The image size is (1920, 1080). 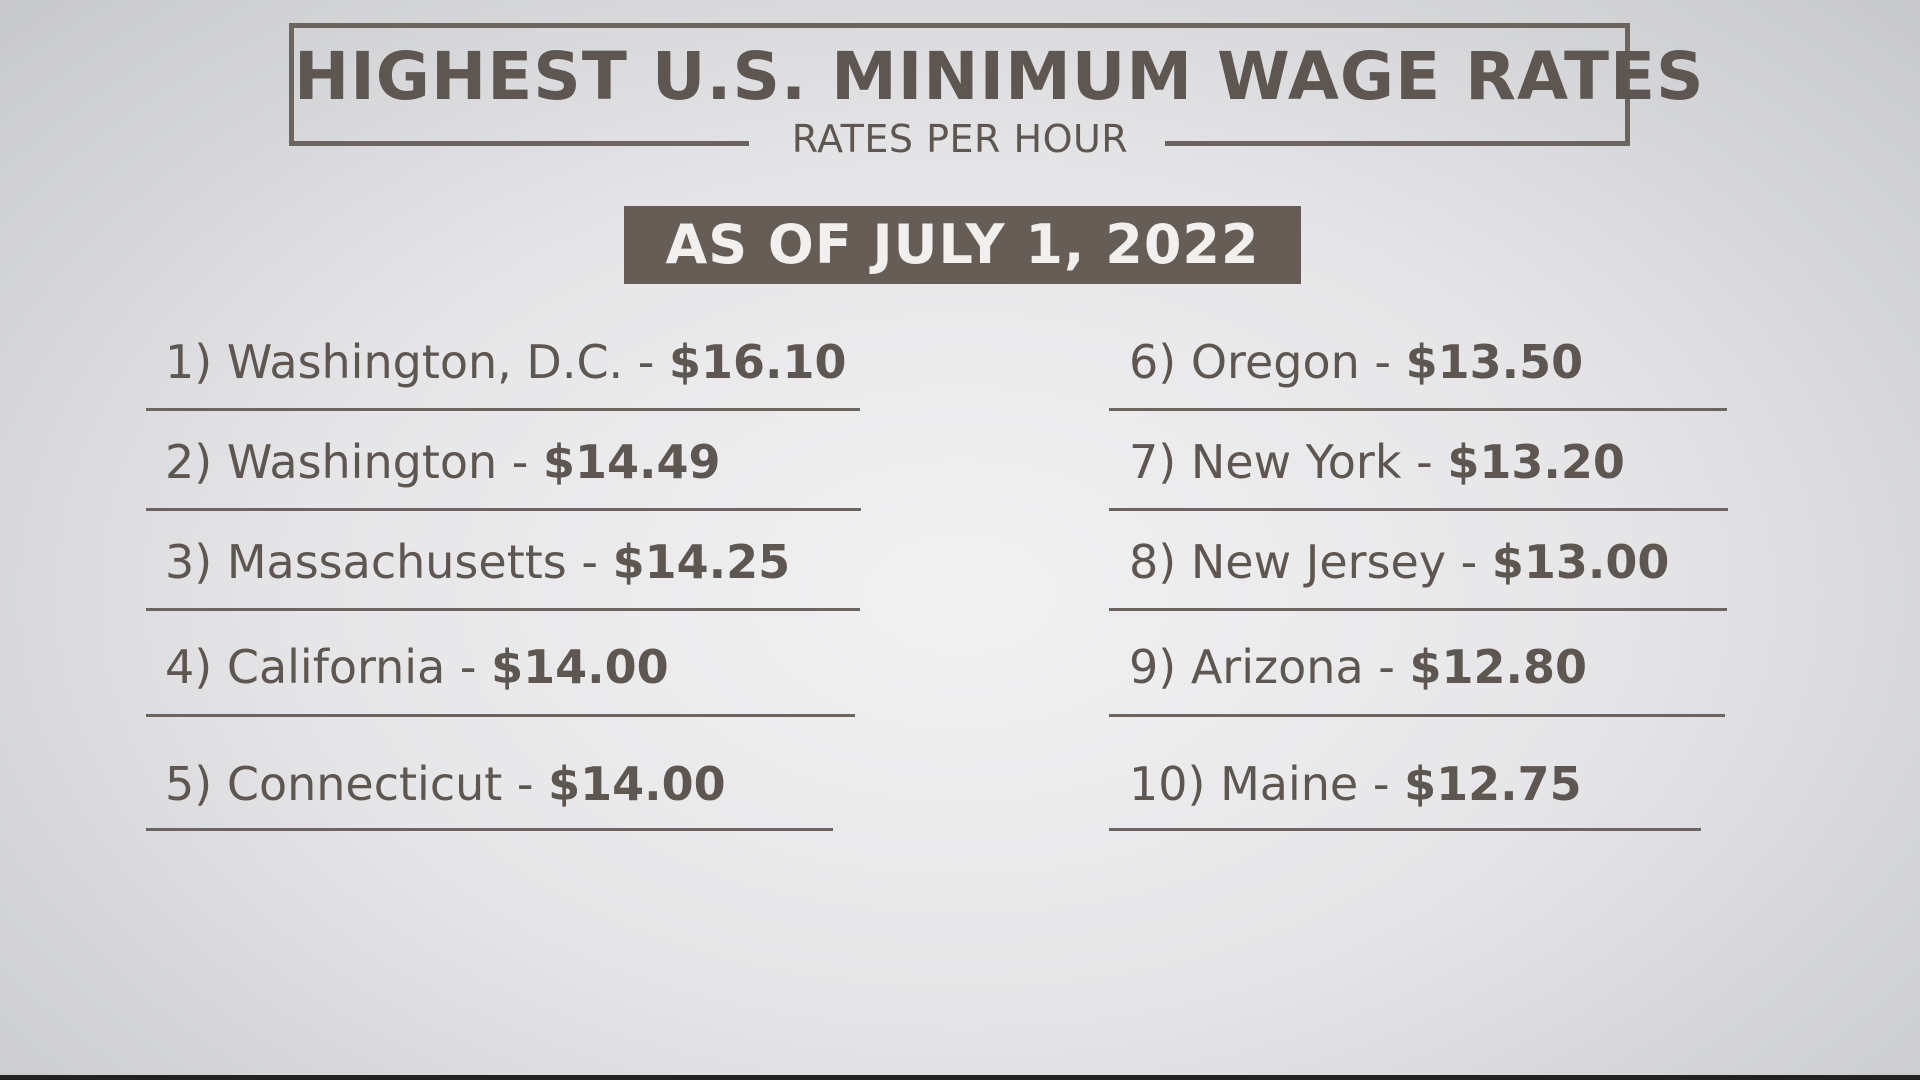 I want to click on title-frame: HIGHEST U.S. MINIMUM WAGE RATES, so click(x=997, y=84).